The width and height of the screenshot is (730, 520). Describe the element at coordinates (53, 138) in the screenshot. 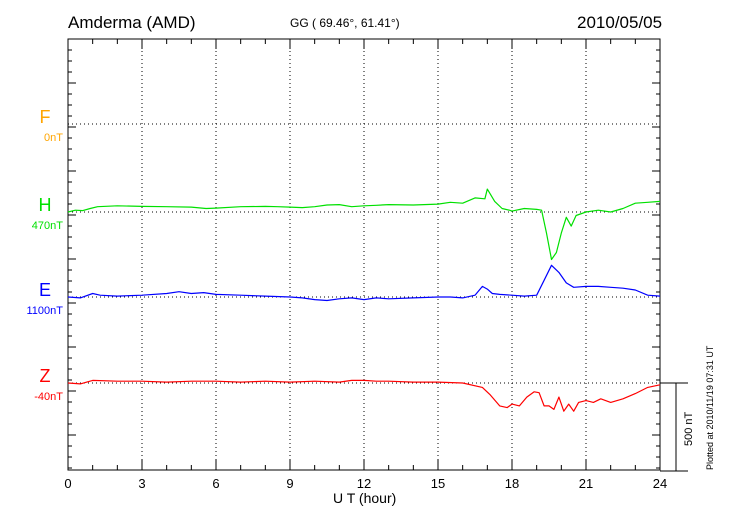

I see `series-baseline-f: 0nT` at that location.